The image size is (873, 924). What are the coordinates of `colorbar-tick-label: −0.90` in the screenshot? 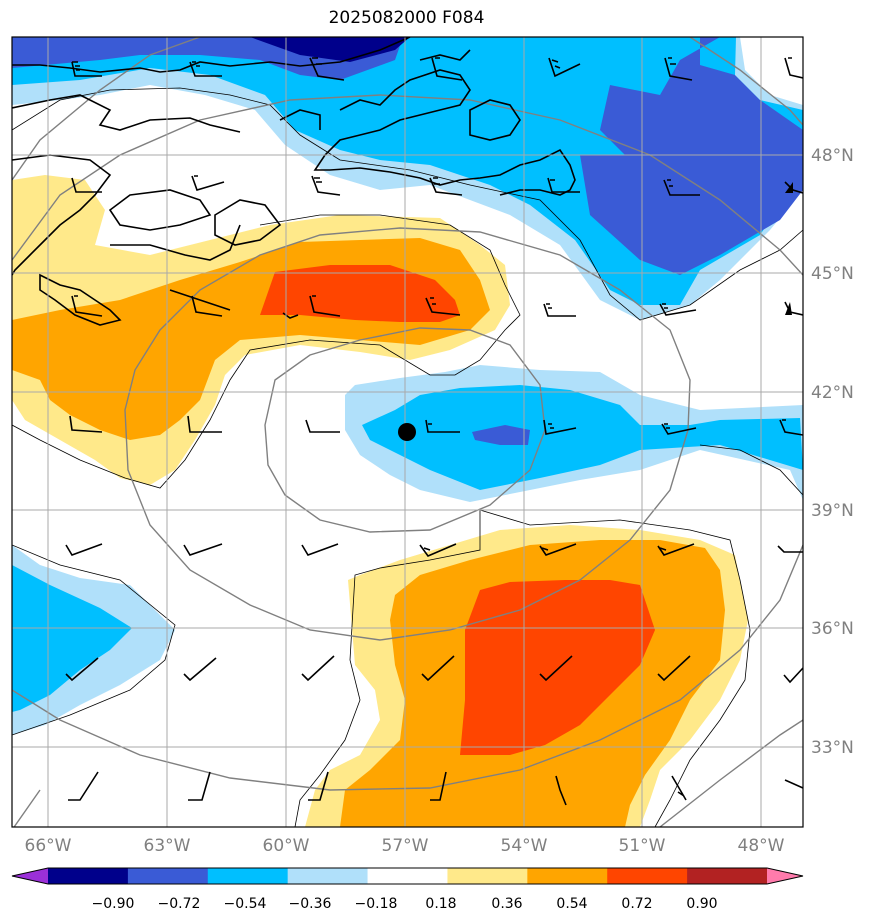 It's located at (113, 904).